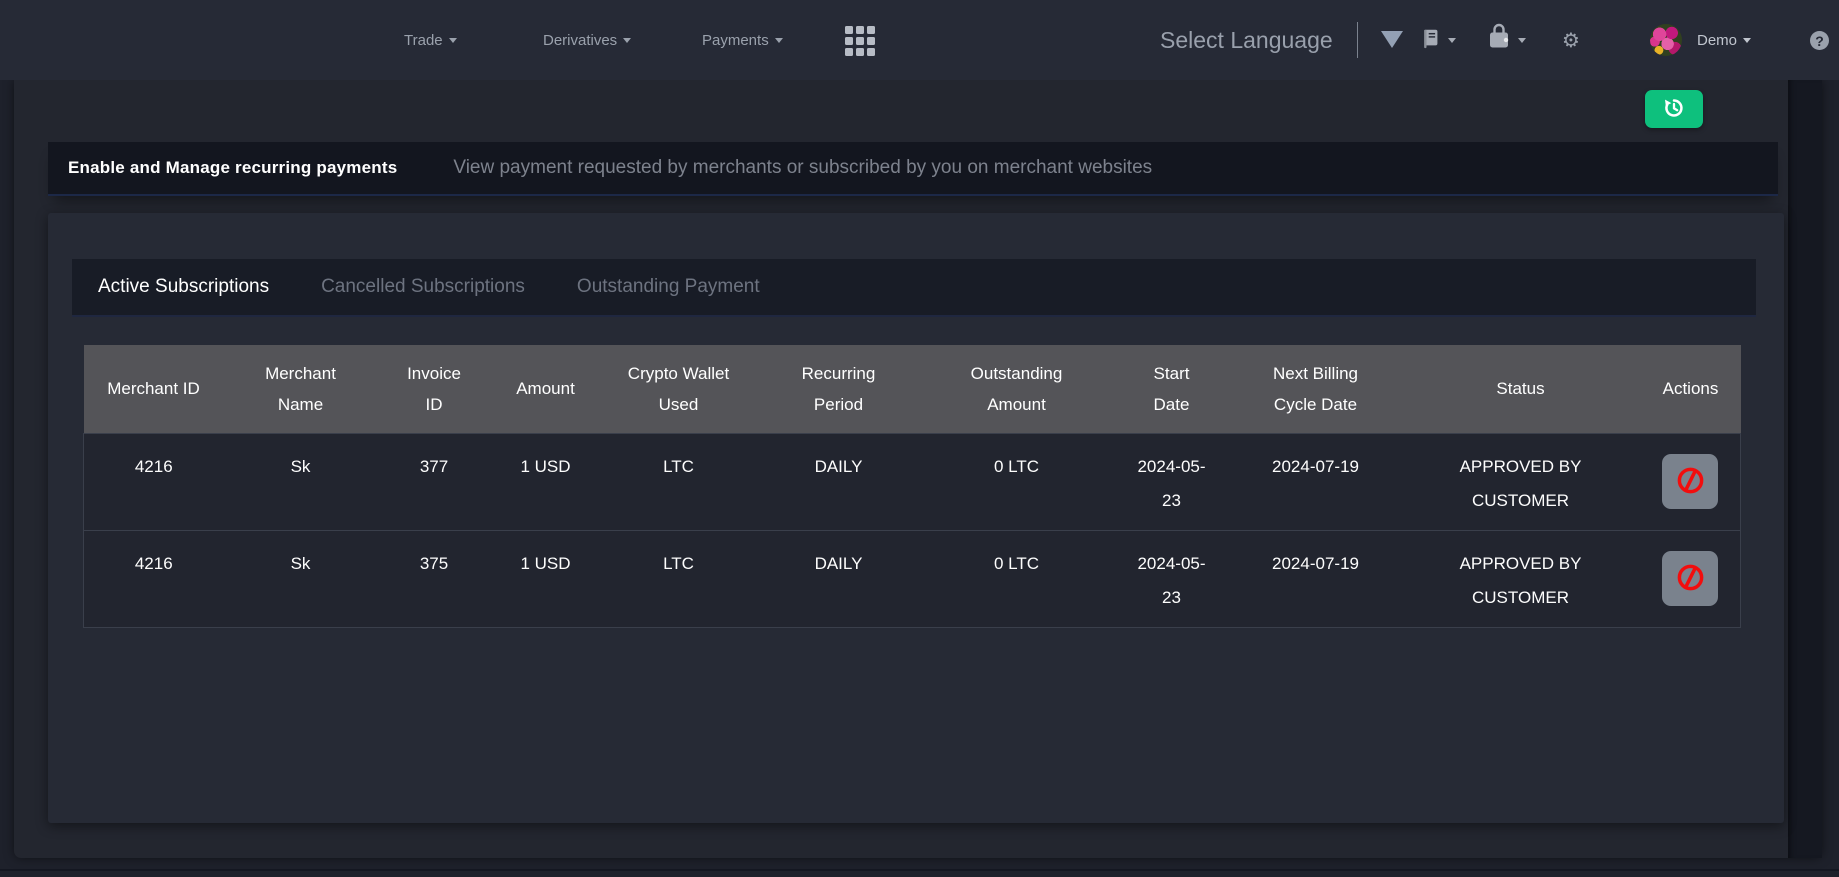  I want to click on nav-menu-payments-label: Payments, so click(735, 40).